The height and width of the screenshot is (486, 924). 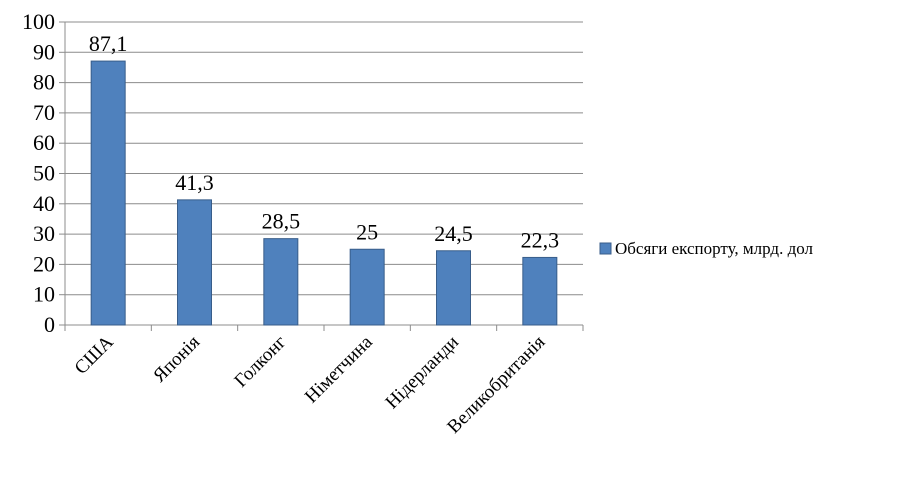 What do you see at coordinates (44, 82) in the screenshot?
I see `y-tick-label: 80` at bounding box center [44, 82].